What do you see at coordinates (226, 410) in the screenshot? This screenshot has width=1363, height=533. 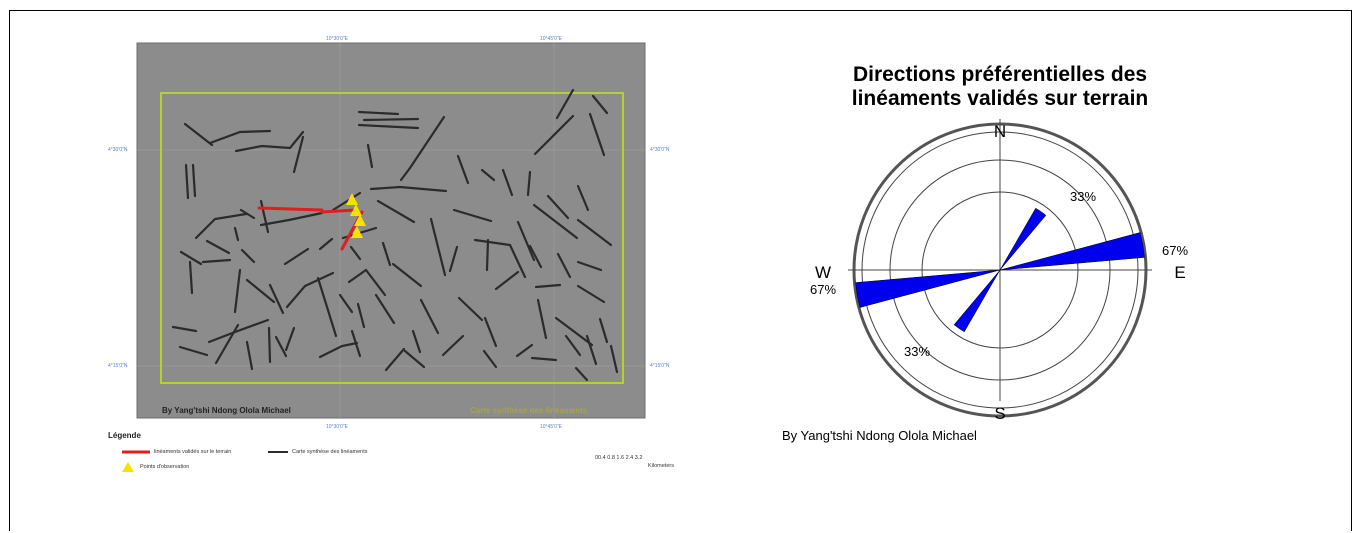 I see `map-credit: By Yang'tshi Ndong Olola Michael` at bounding box center [226, 410].